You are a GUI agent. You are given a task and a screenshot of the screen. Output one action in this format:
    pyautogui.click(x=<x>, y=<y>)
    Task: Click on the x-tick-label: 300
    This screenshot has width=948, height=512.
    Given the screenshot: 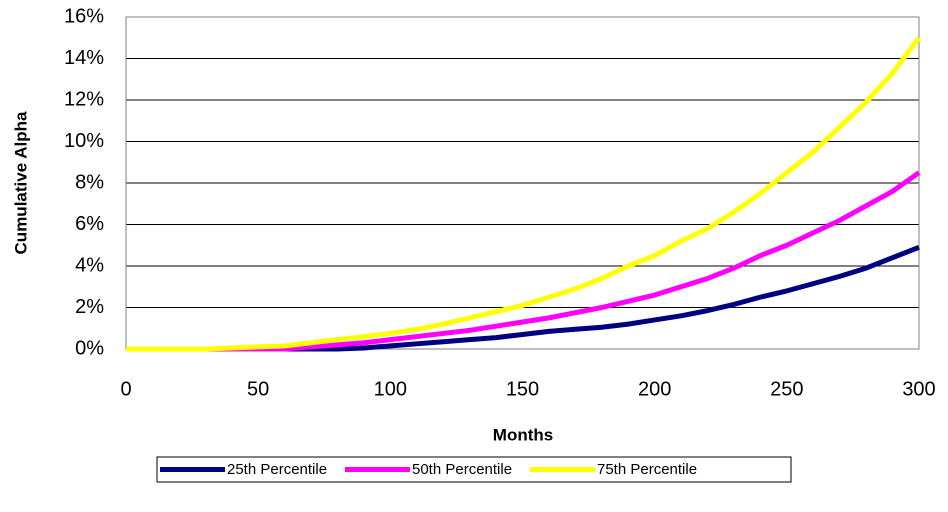 What is the action you would take?
    pyautogui.click(x=918, y=389)
    